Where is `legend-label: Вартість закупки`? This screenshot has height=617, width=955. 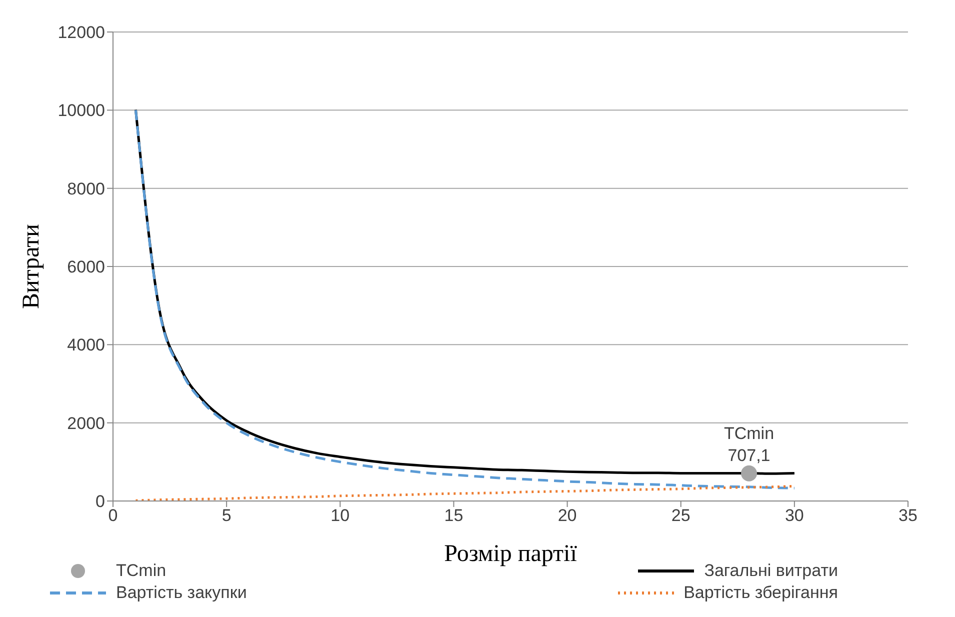 legend-label: Вартість закупки is located at coordinates (181, 593).